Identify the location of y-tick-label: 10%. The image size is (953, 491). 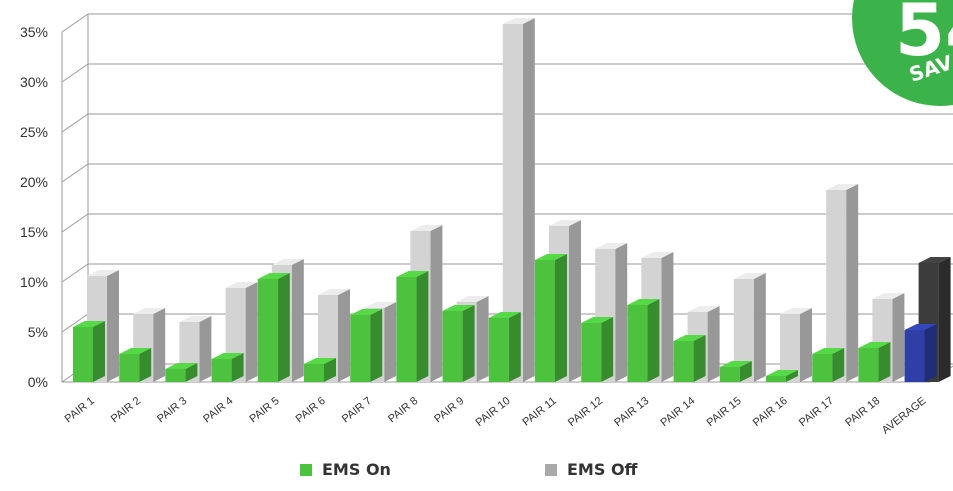
(34, 282).